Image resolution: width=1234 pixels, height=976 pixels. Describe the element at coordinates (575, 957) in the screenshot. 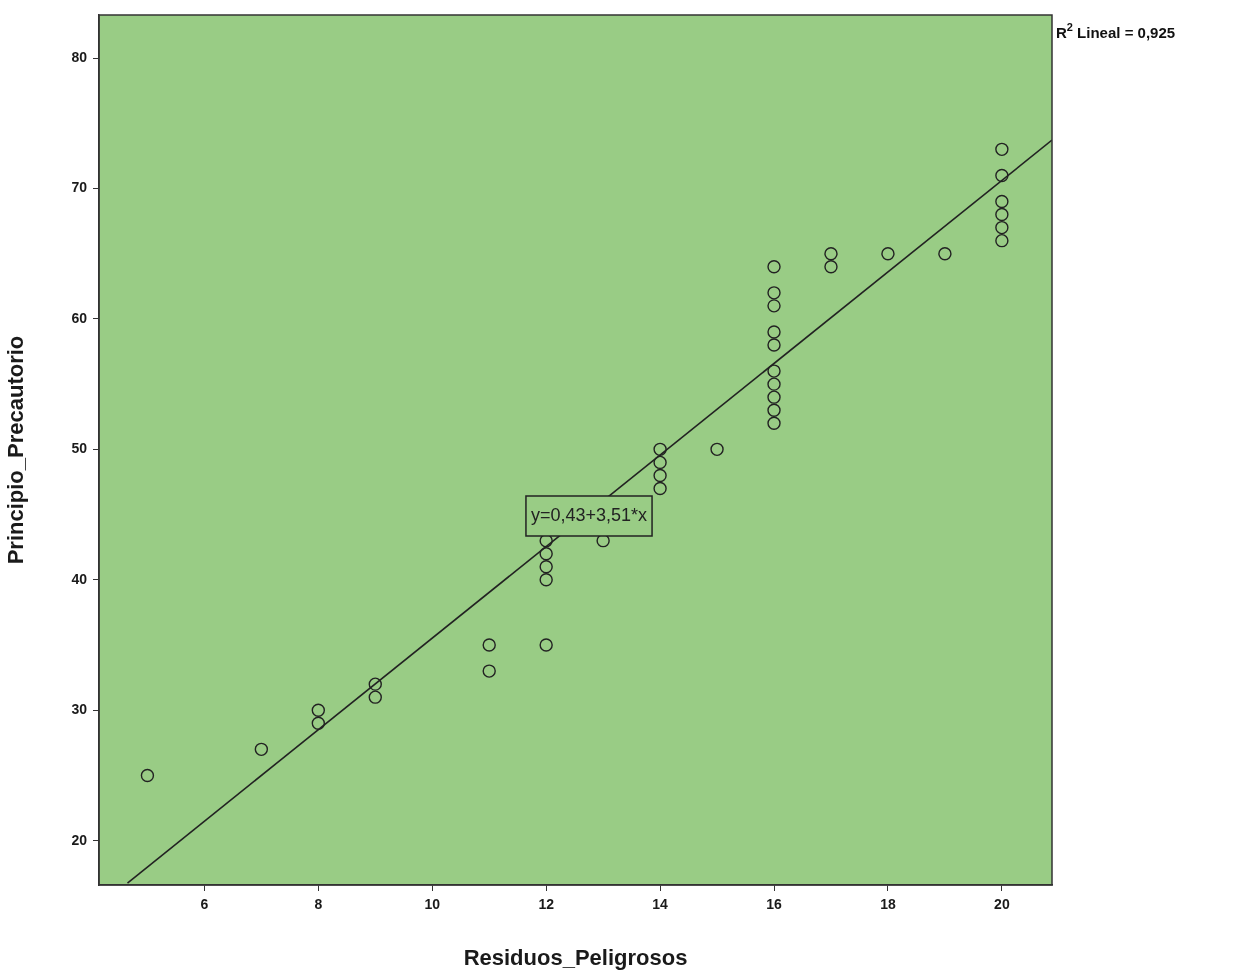

I see `x-axis-title: Residuos_Peligrosos` at that location.